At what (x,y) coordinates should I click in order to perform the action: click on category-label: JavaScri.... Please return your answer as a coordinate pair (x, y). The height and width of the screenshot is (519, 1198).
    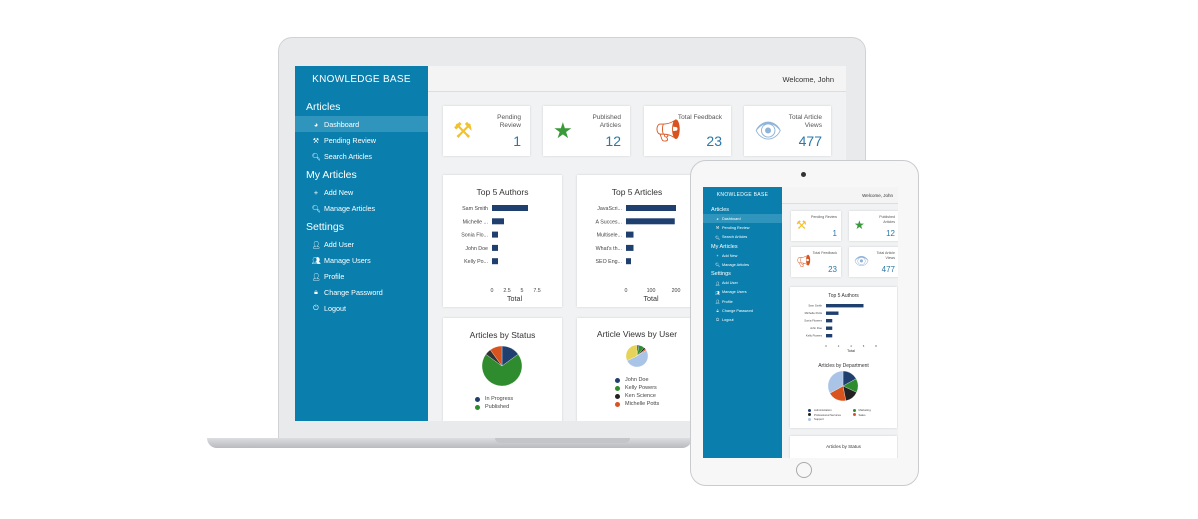
    Looking at the image, I should click on (609, 209).